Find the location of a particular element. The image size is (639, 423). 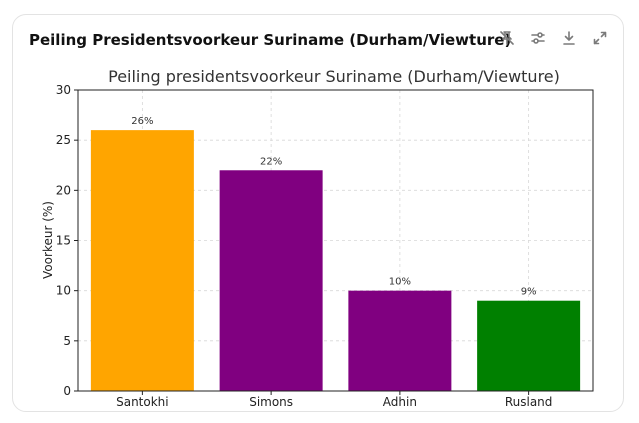

y-tick-label: 25 is located at coordinates (63, 140).